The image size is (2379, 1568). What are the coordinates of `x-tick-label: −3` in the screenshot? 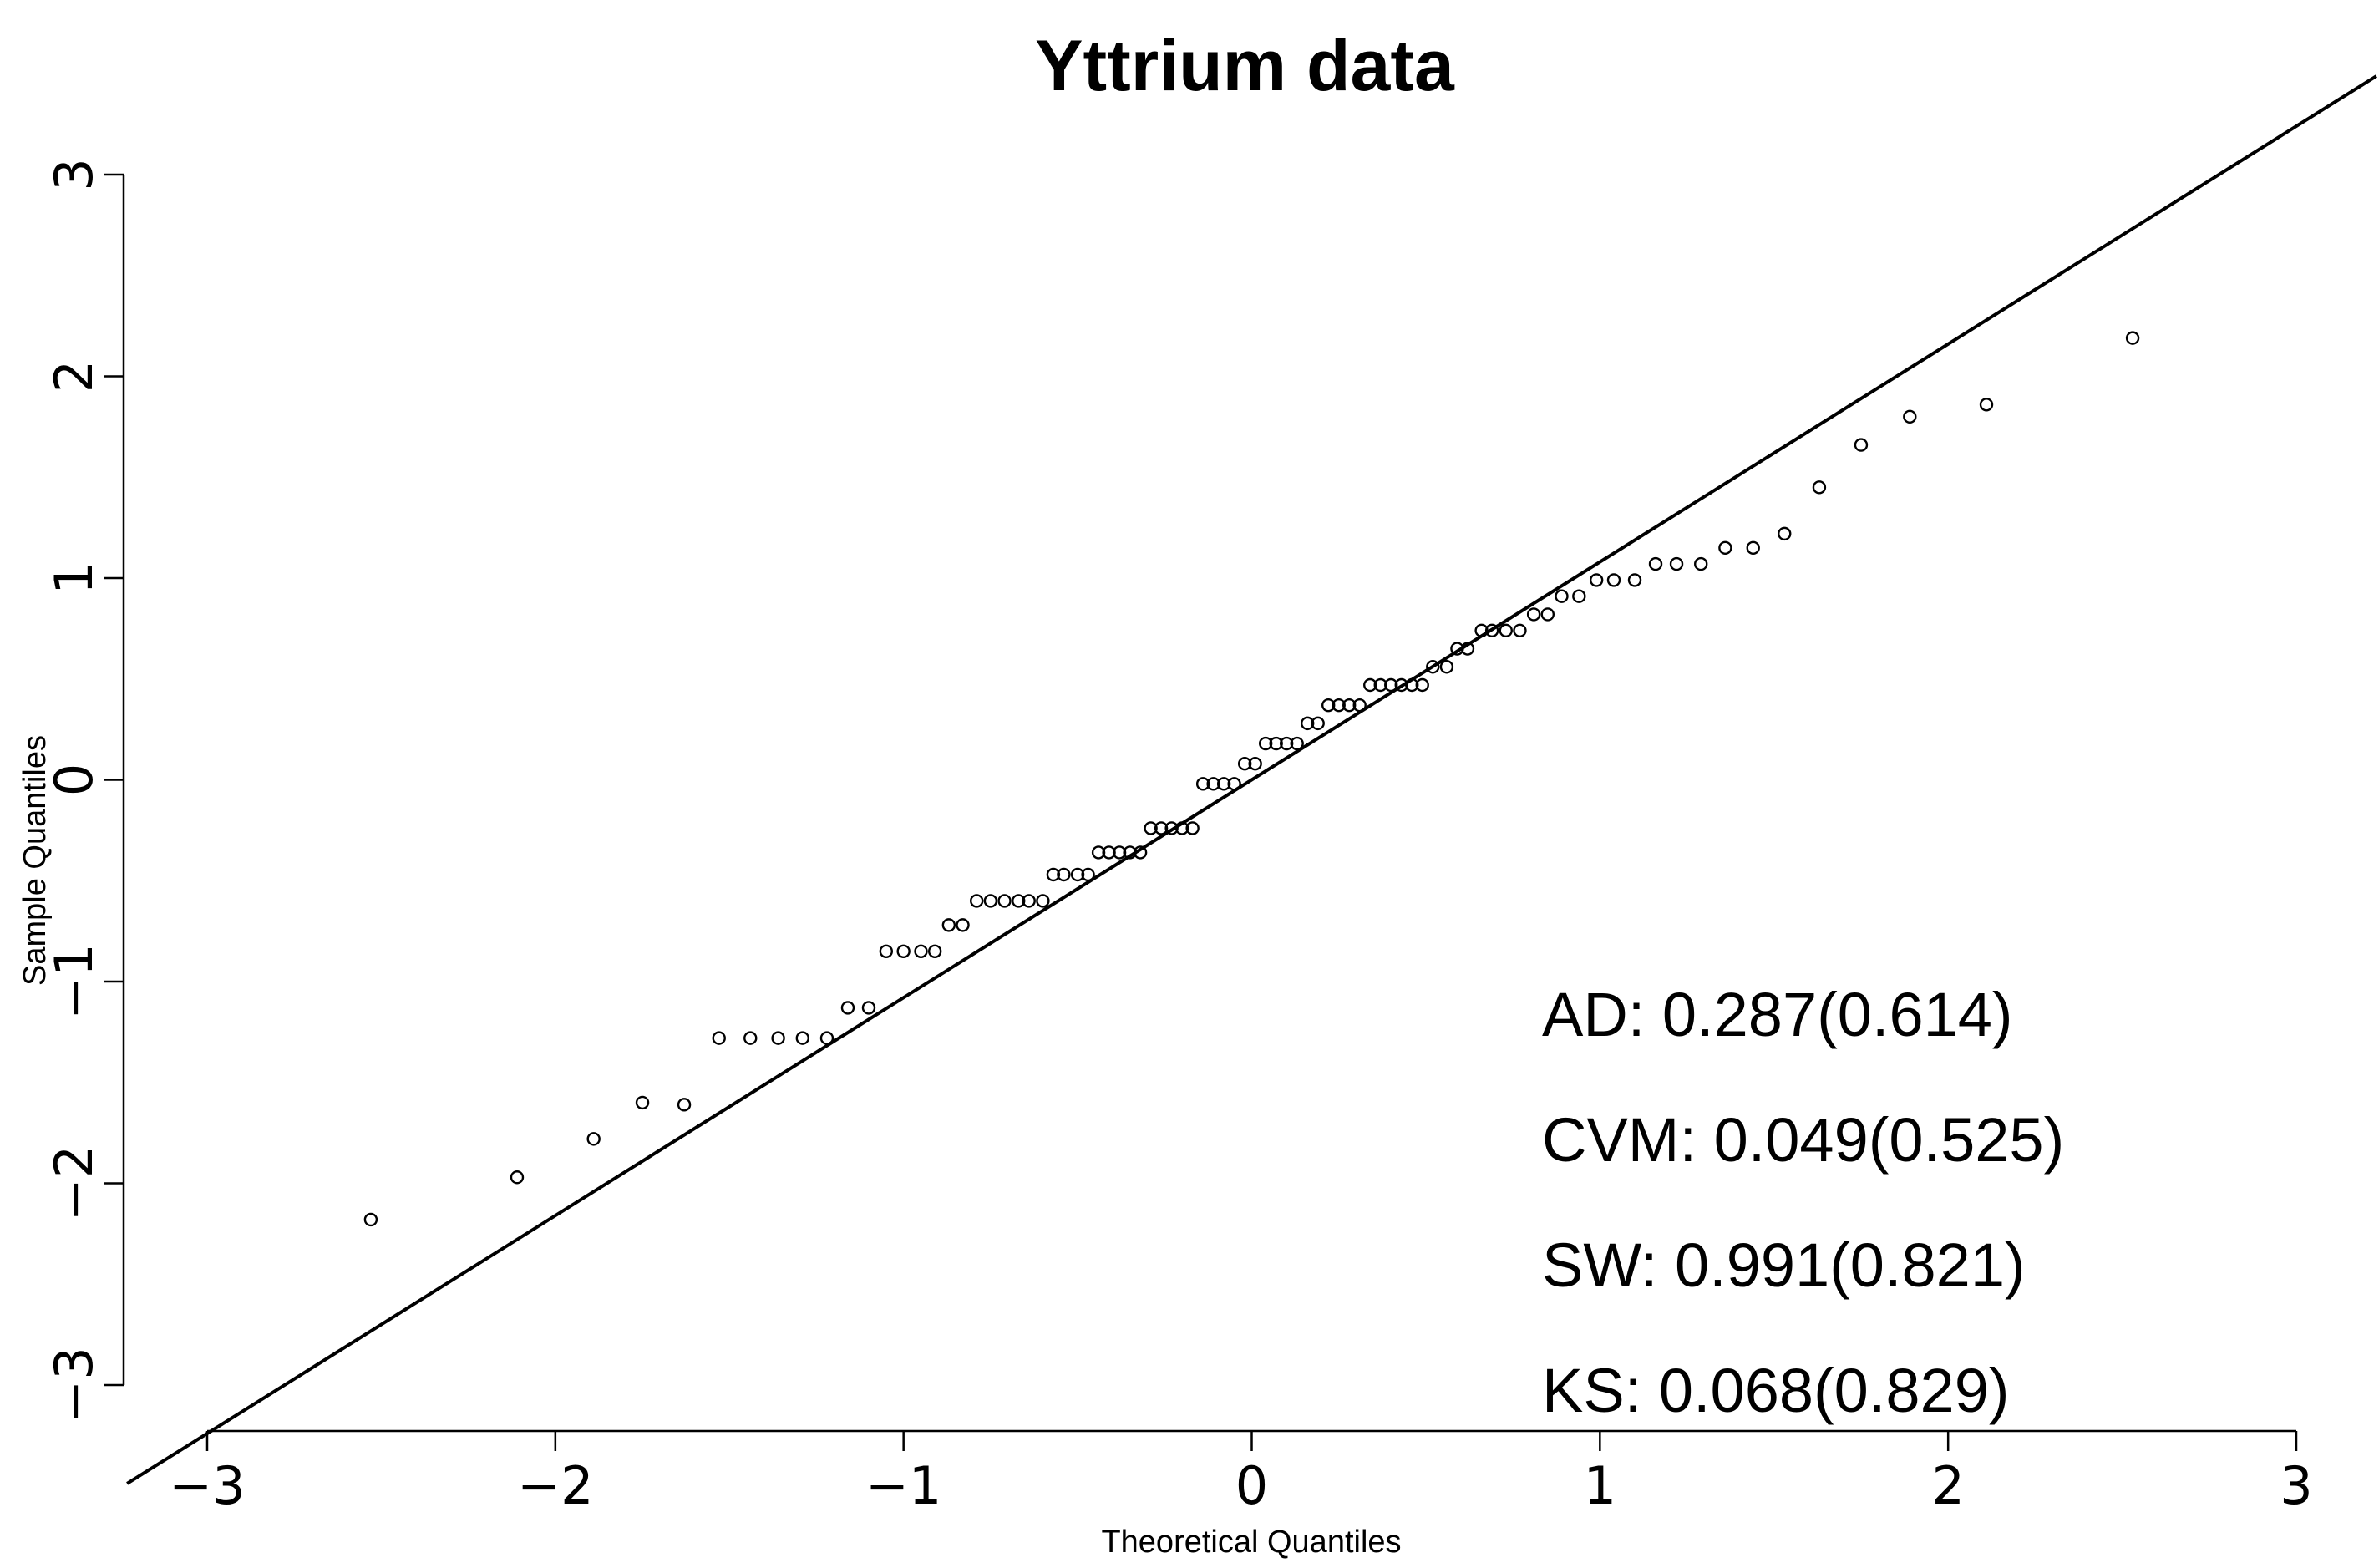 It's located at (207, 1485).